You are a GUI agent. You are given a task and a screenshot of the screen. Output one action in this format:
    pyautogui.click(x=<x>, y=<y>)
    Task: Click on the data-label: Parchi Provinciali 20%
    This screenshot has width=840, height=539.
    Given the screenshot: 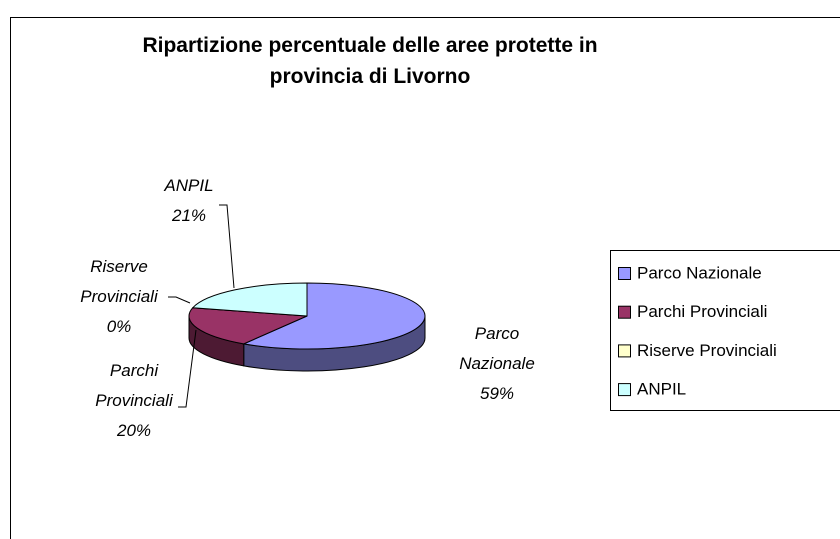 What is the action you would take?
    pyautogui.click(x=134, y=400)
    